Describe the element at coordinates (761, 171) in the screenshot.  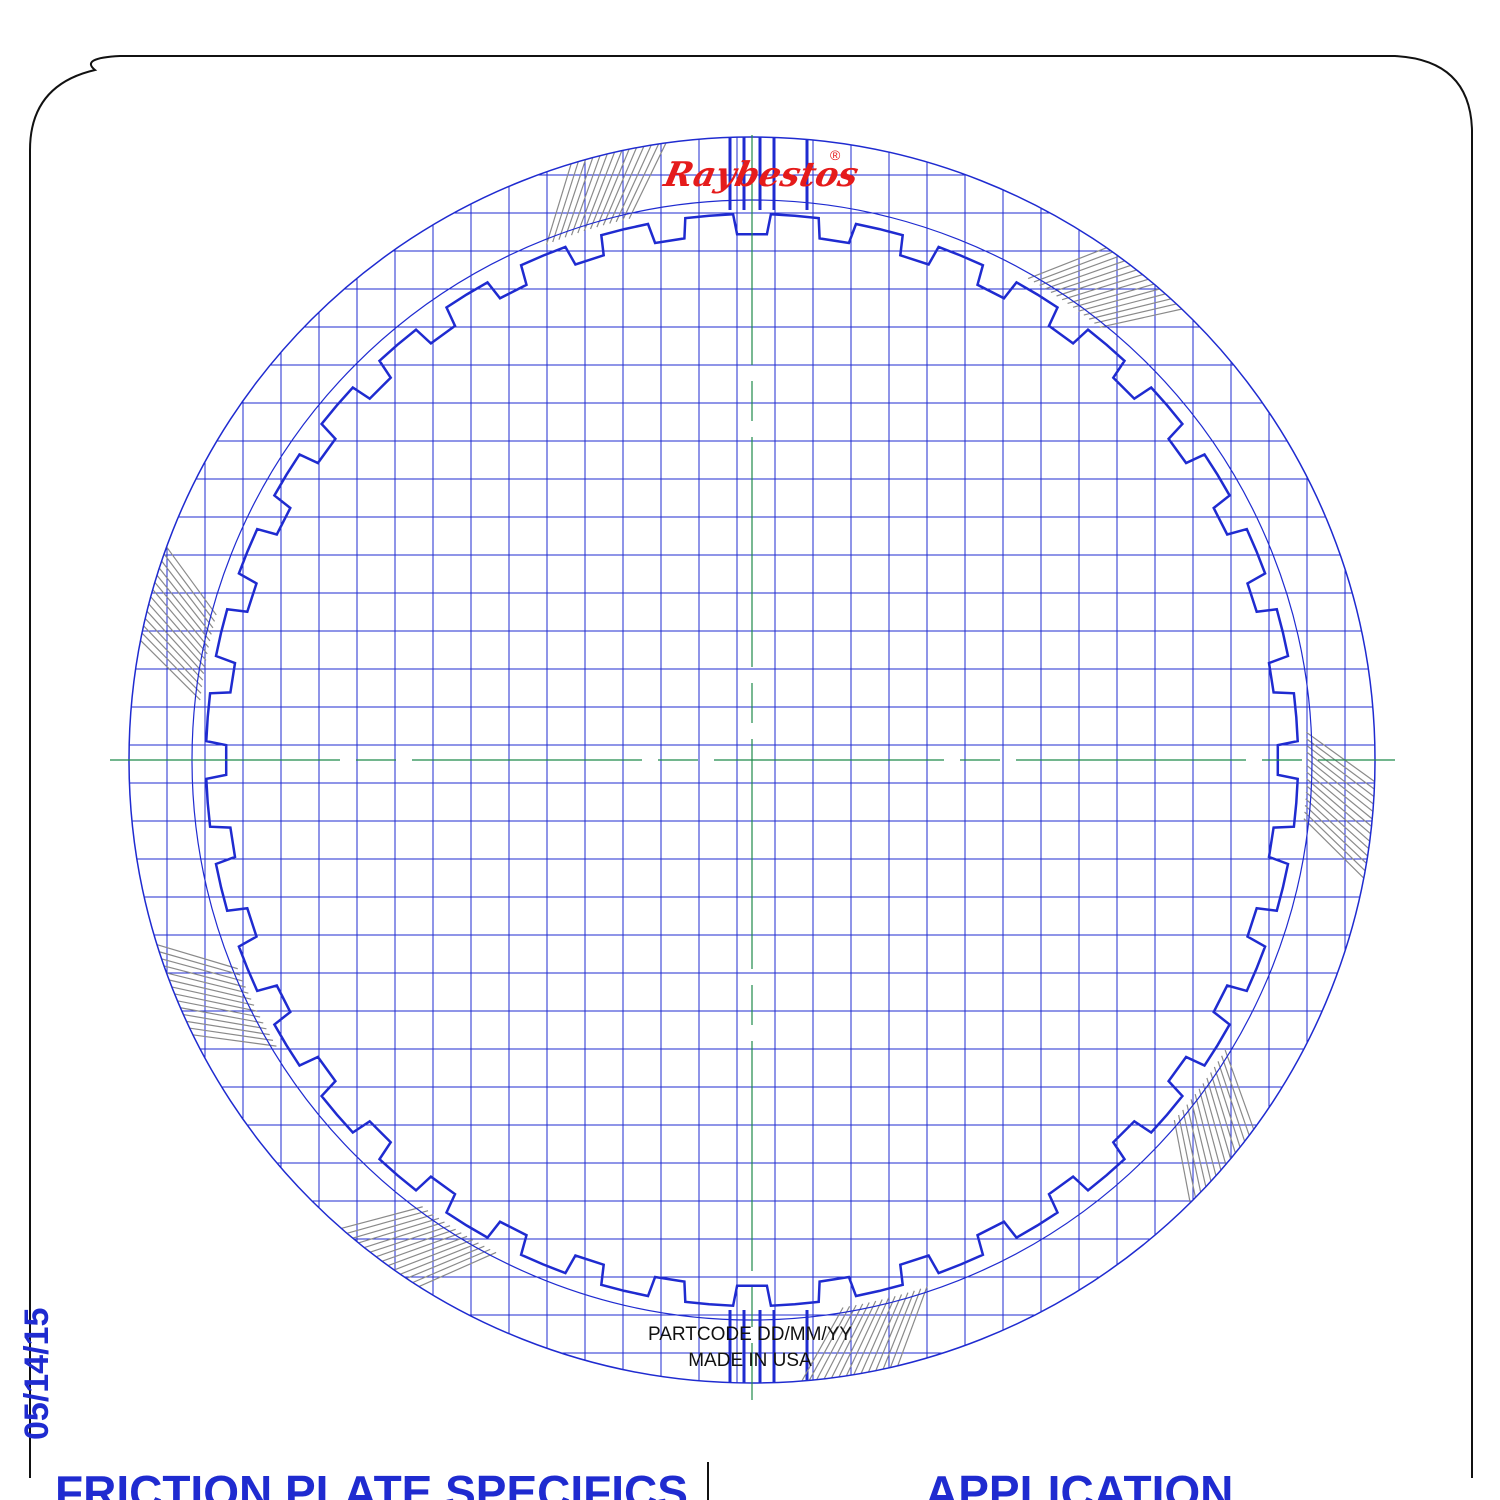
I see `raybestos-logo: Raybestos ®` at that location.